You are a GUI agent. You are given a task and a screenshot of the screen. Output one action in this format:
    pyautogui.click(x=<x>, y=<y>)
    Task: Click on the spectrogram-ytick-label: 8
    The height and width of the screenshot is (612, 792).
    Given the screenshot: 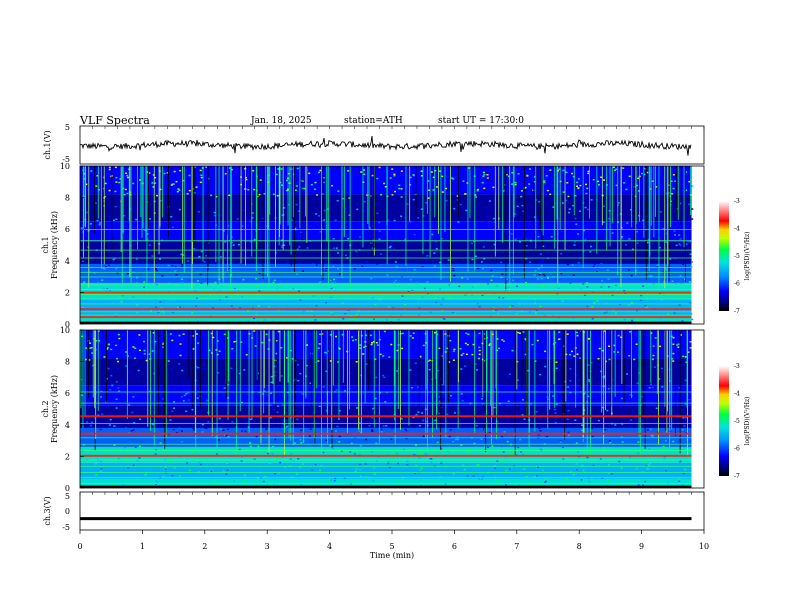 What is the action you would take?
    pyautogui.click(x=67, y=362)
    